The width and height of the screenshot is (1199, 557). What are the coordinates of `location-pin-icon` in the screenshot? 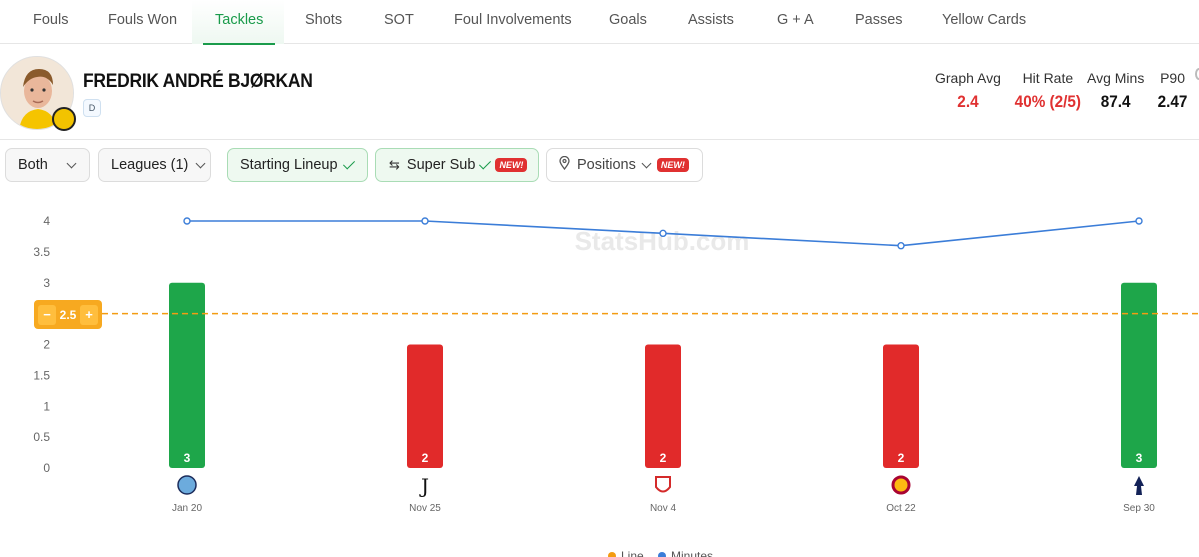 It's located at (564, 164).